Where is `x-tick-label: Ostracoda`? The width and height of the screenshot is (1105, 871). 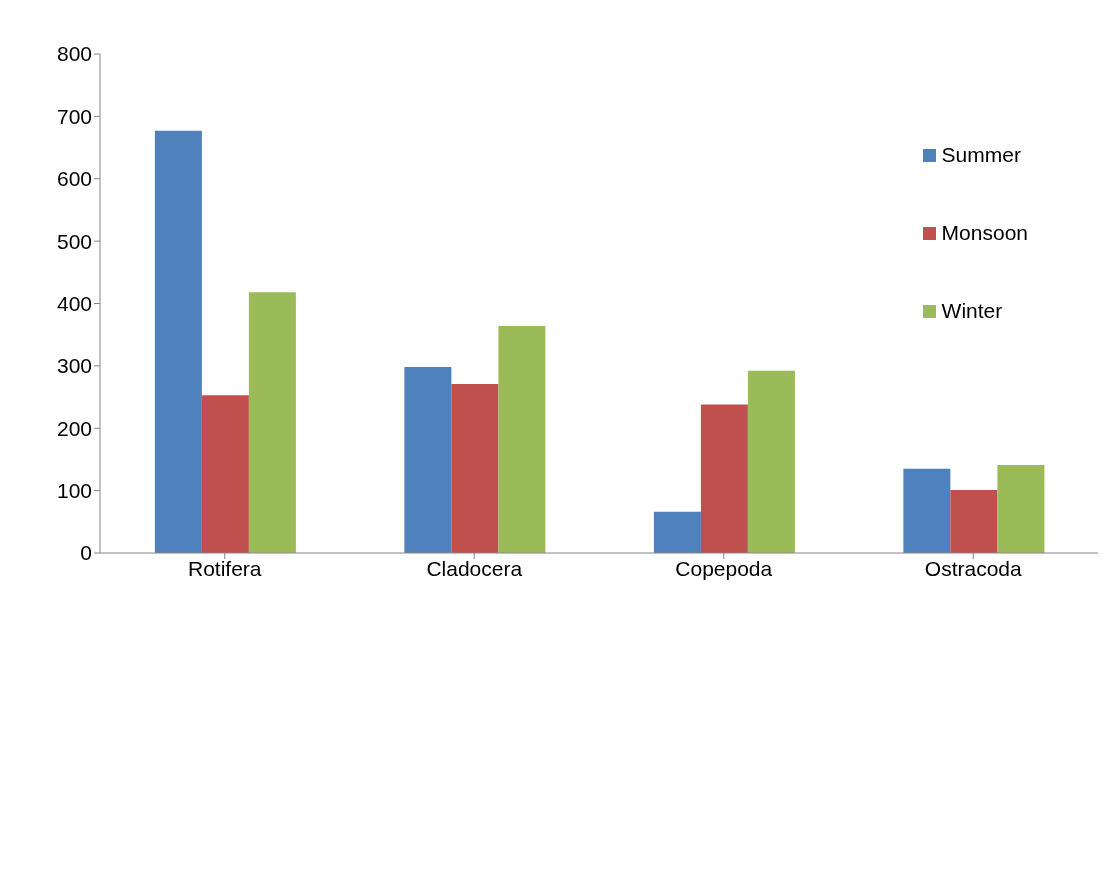
x-tick-label: Ostracoda is located at coordinates (973, 568).